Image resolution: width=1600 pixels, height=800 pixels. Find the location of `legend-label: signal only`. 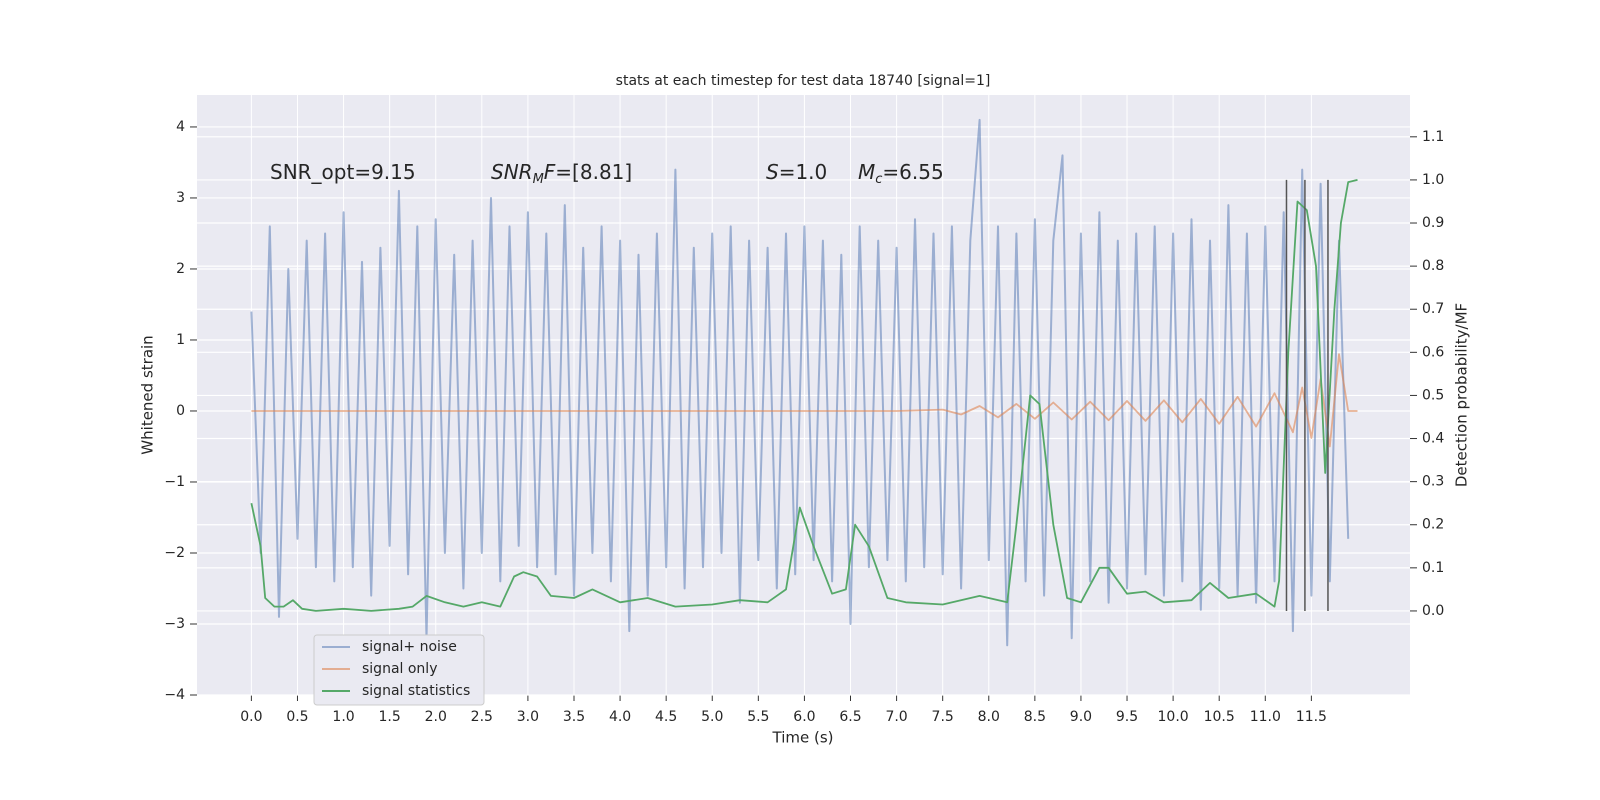

legend-label: signal only is located at coordinates (399, 669).